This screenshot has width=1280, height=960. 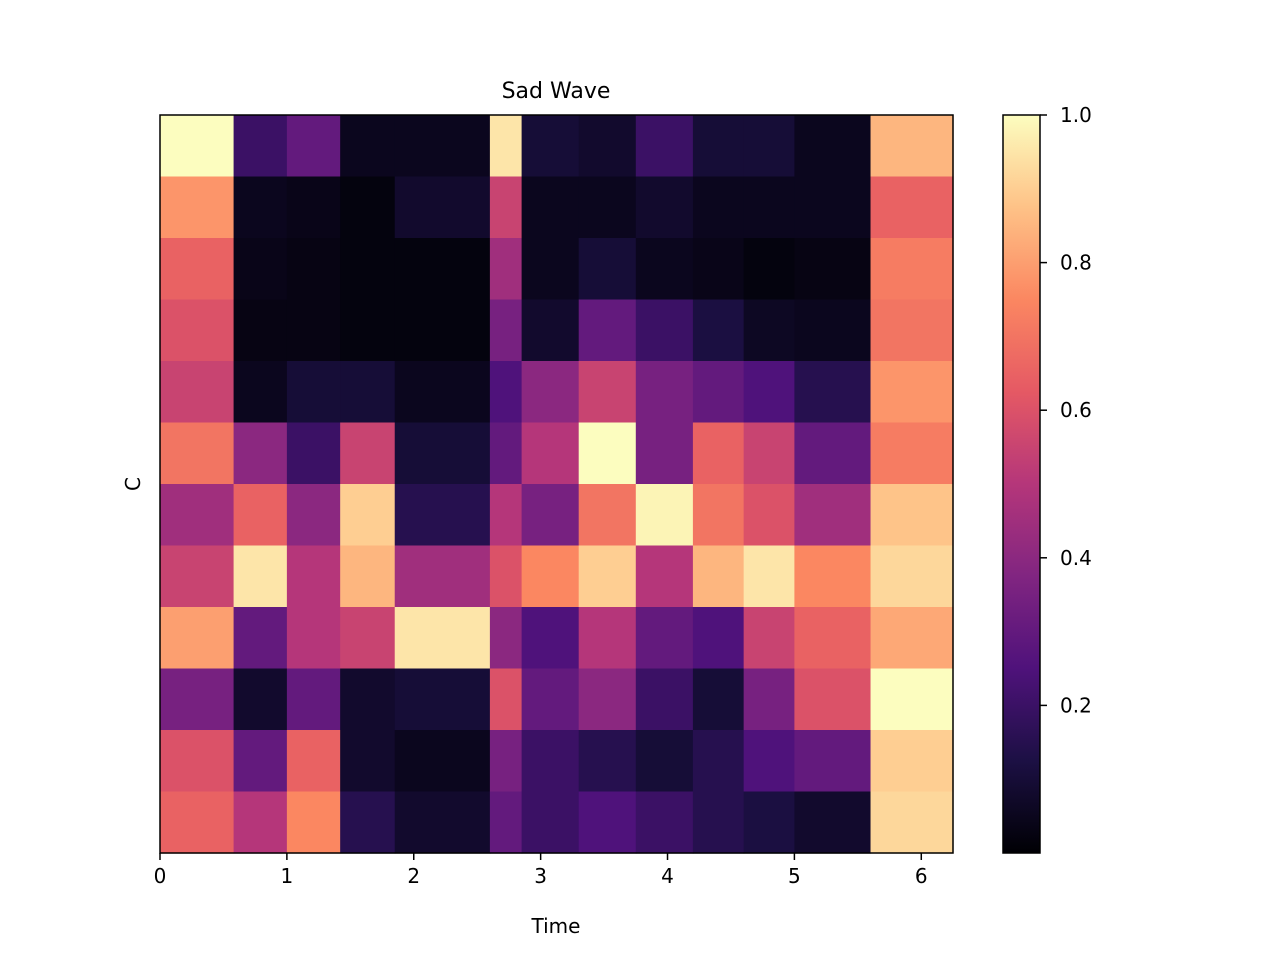 I want to click on colorbar, so click(x=1021, y=484).